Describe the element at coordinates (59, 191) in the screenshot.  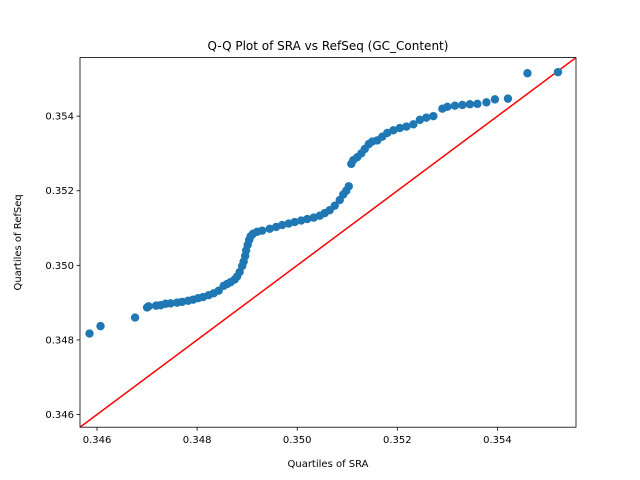
I see `y-tick-label: 0.352` at that location.